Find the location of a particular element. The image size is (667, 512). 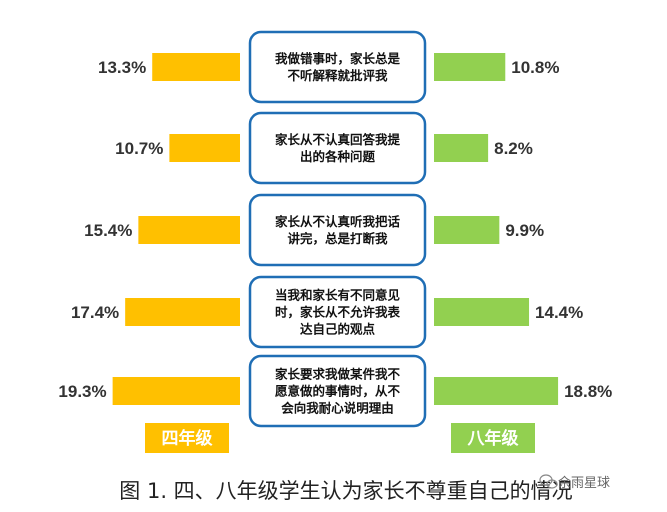

category-label-line: 愿意做的事情时，从不 is located at coordinates (338, 391).